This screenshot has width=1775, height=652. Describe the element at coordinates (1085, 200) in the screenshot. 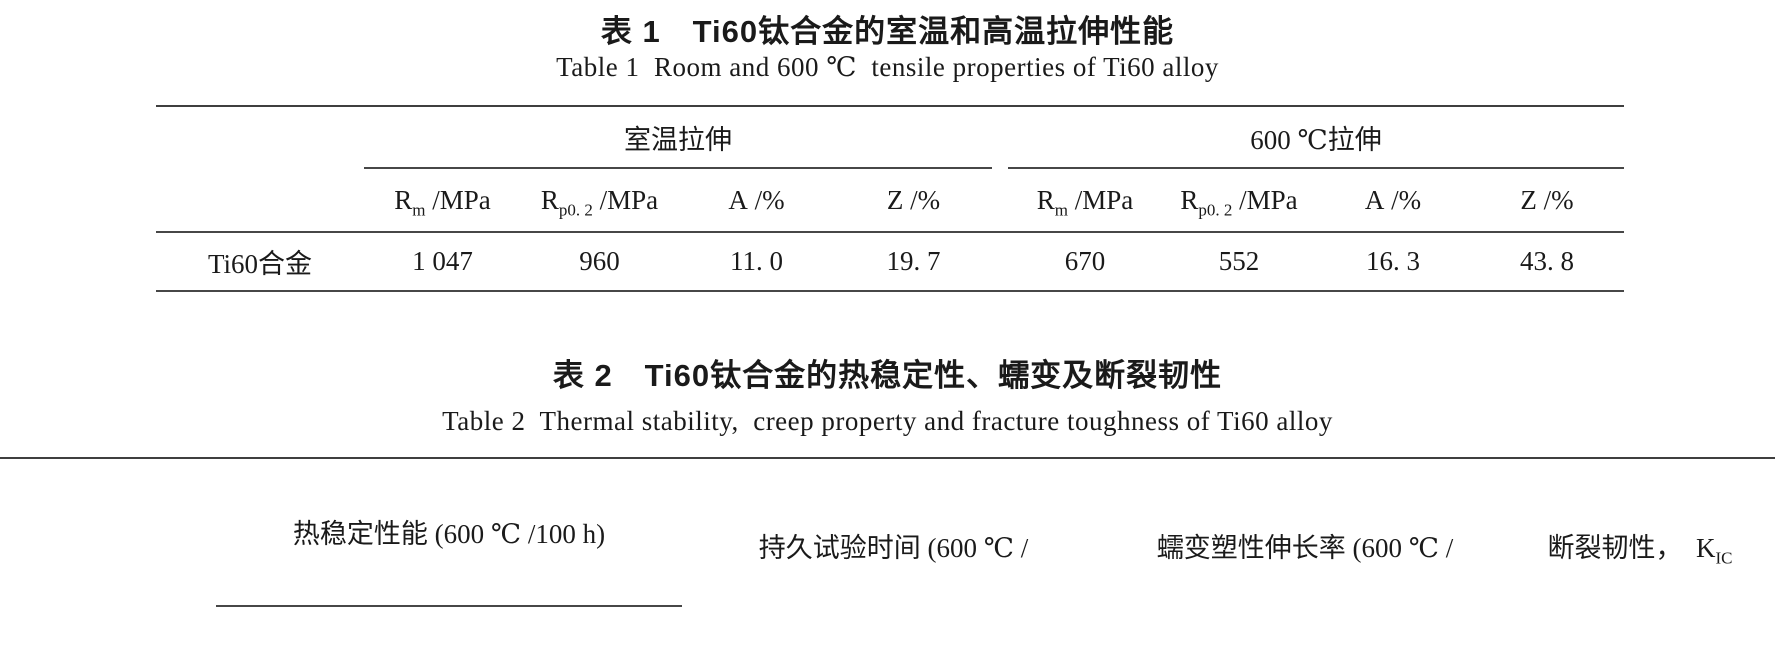

I see `table1-subheader-rm-600: Rm /MPa` at that location.